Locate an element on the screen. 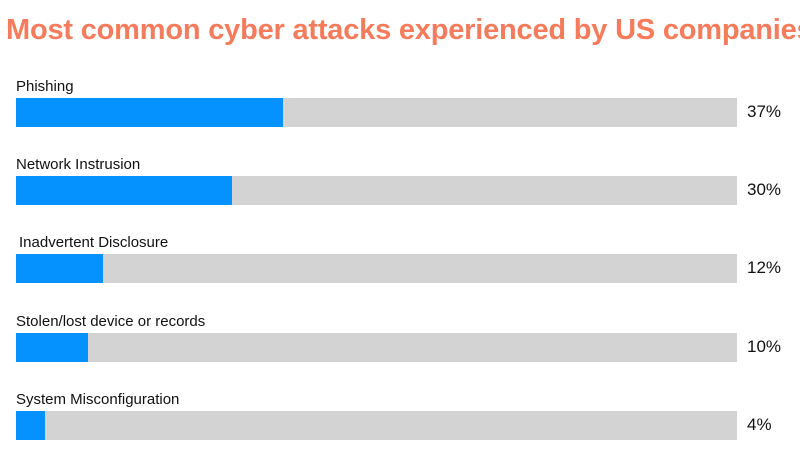 This screenshot has height=459, width=800. bar-row: System Misconfiguration 4% is located at coordinates (400, 421).